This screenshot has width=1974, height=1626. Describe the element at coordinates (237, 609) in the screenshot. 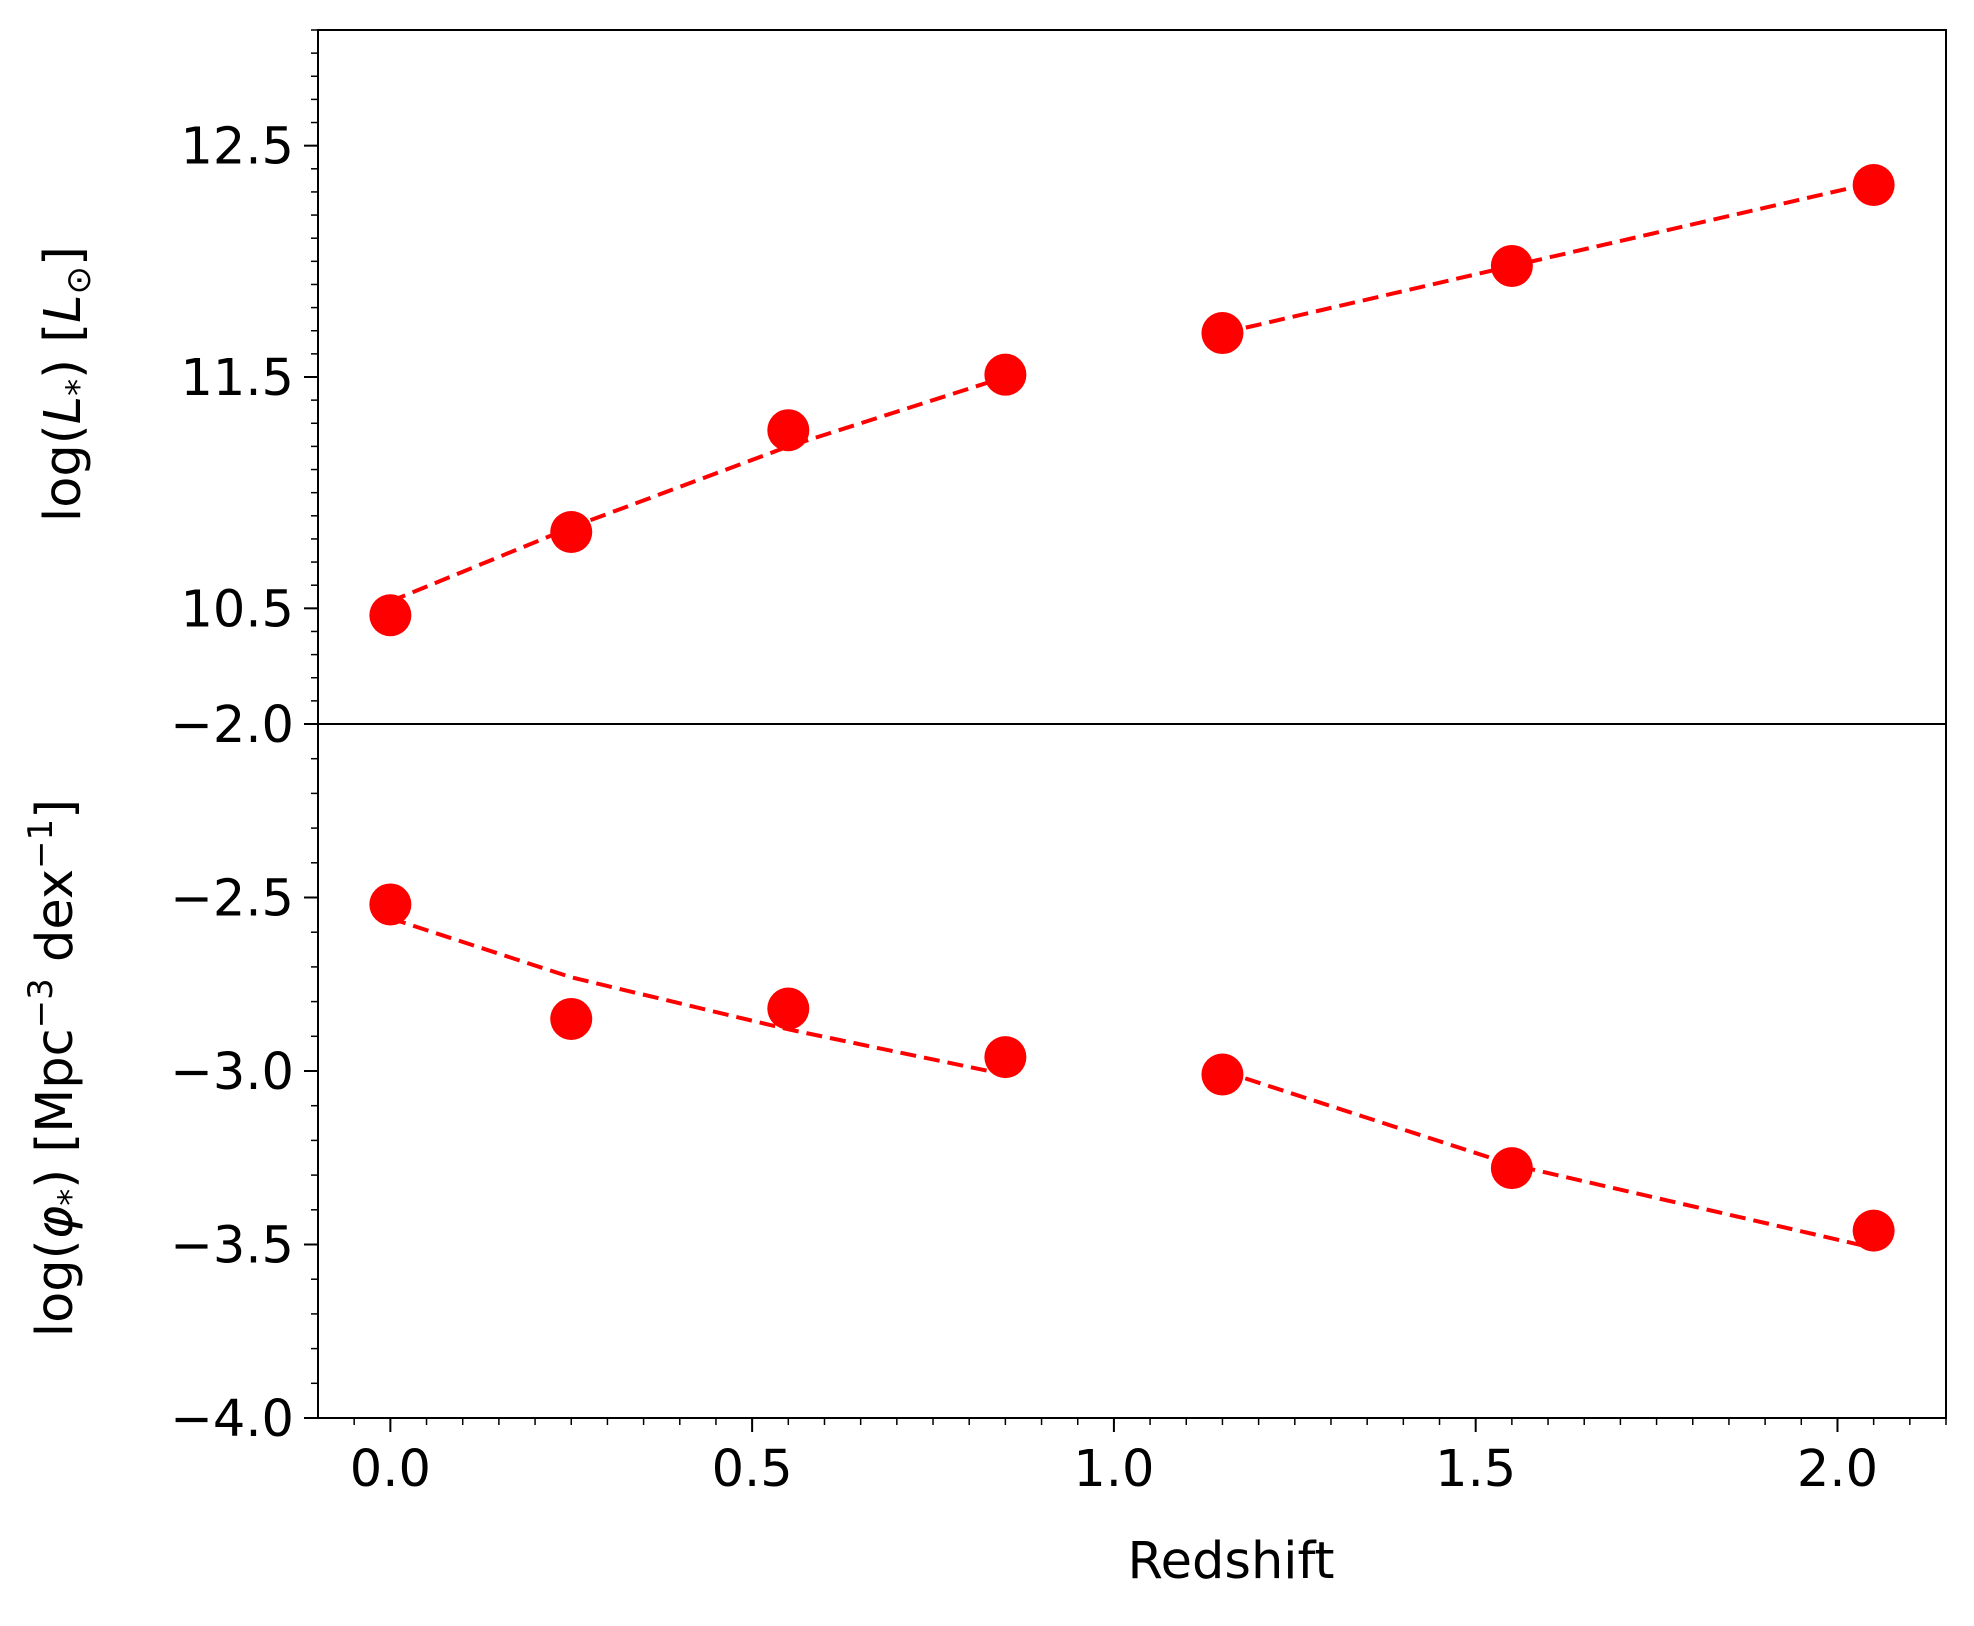

I see `y-tick-label: 10.5` at that location.